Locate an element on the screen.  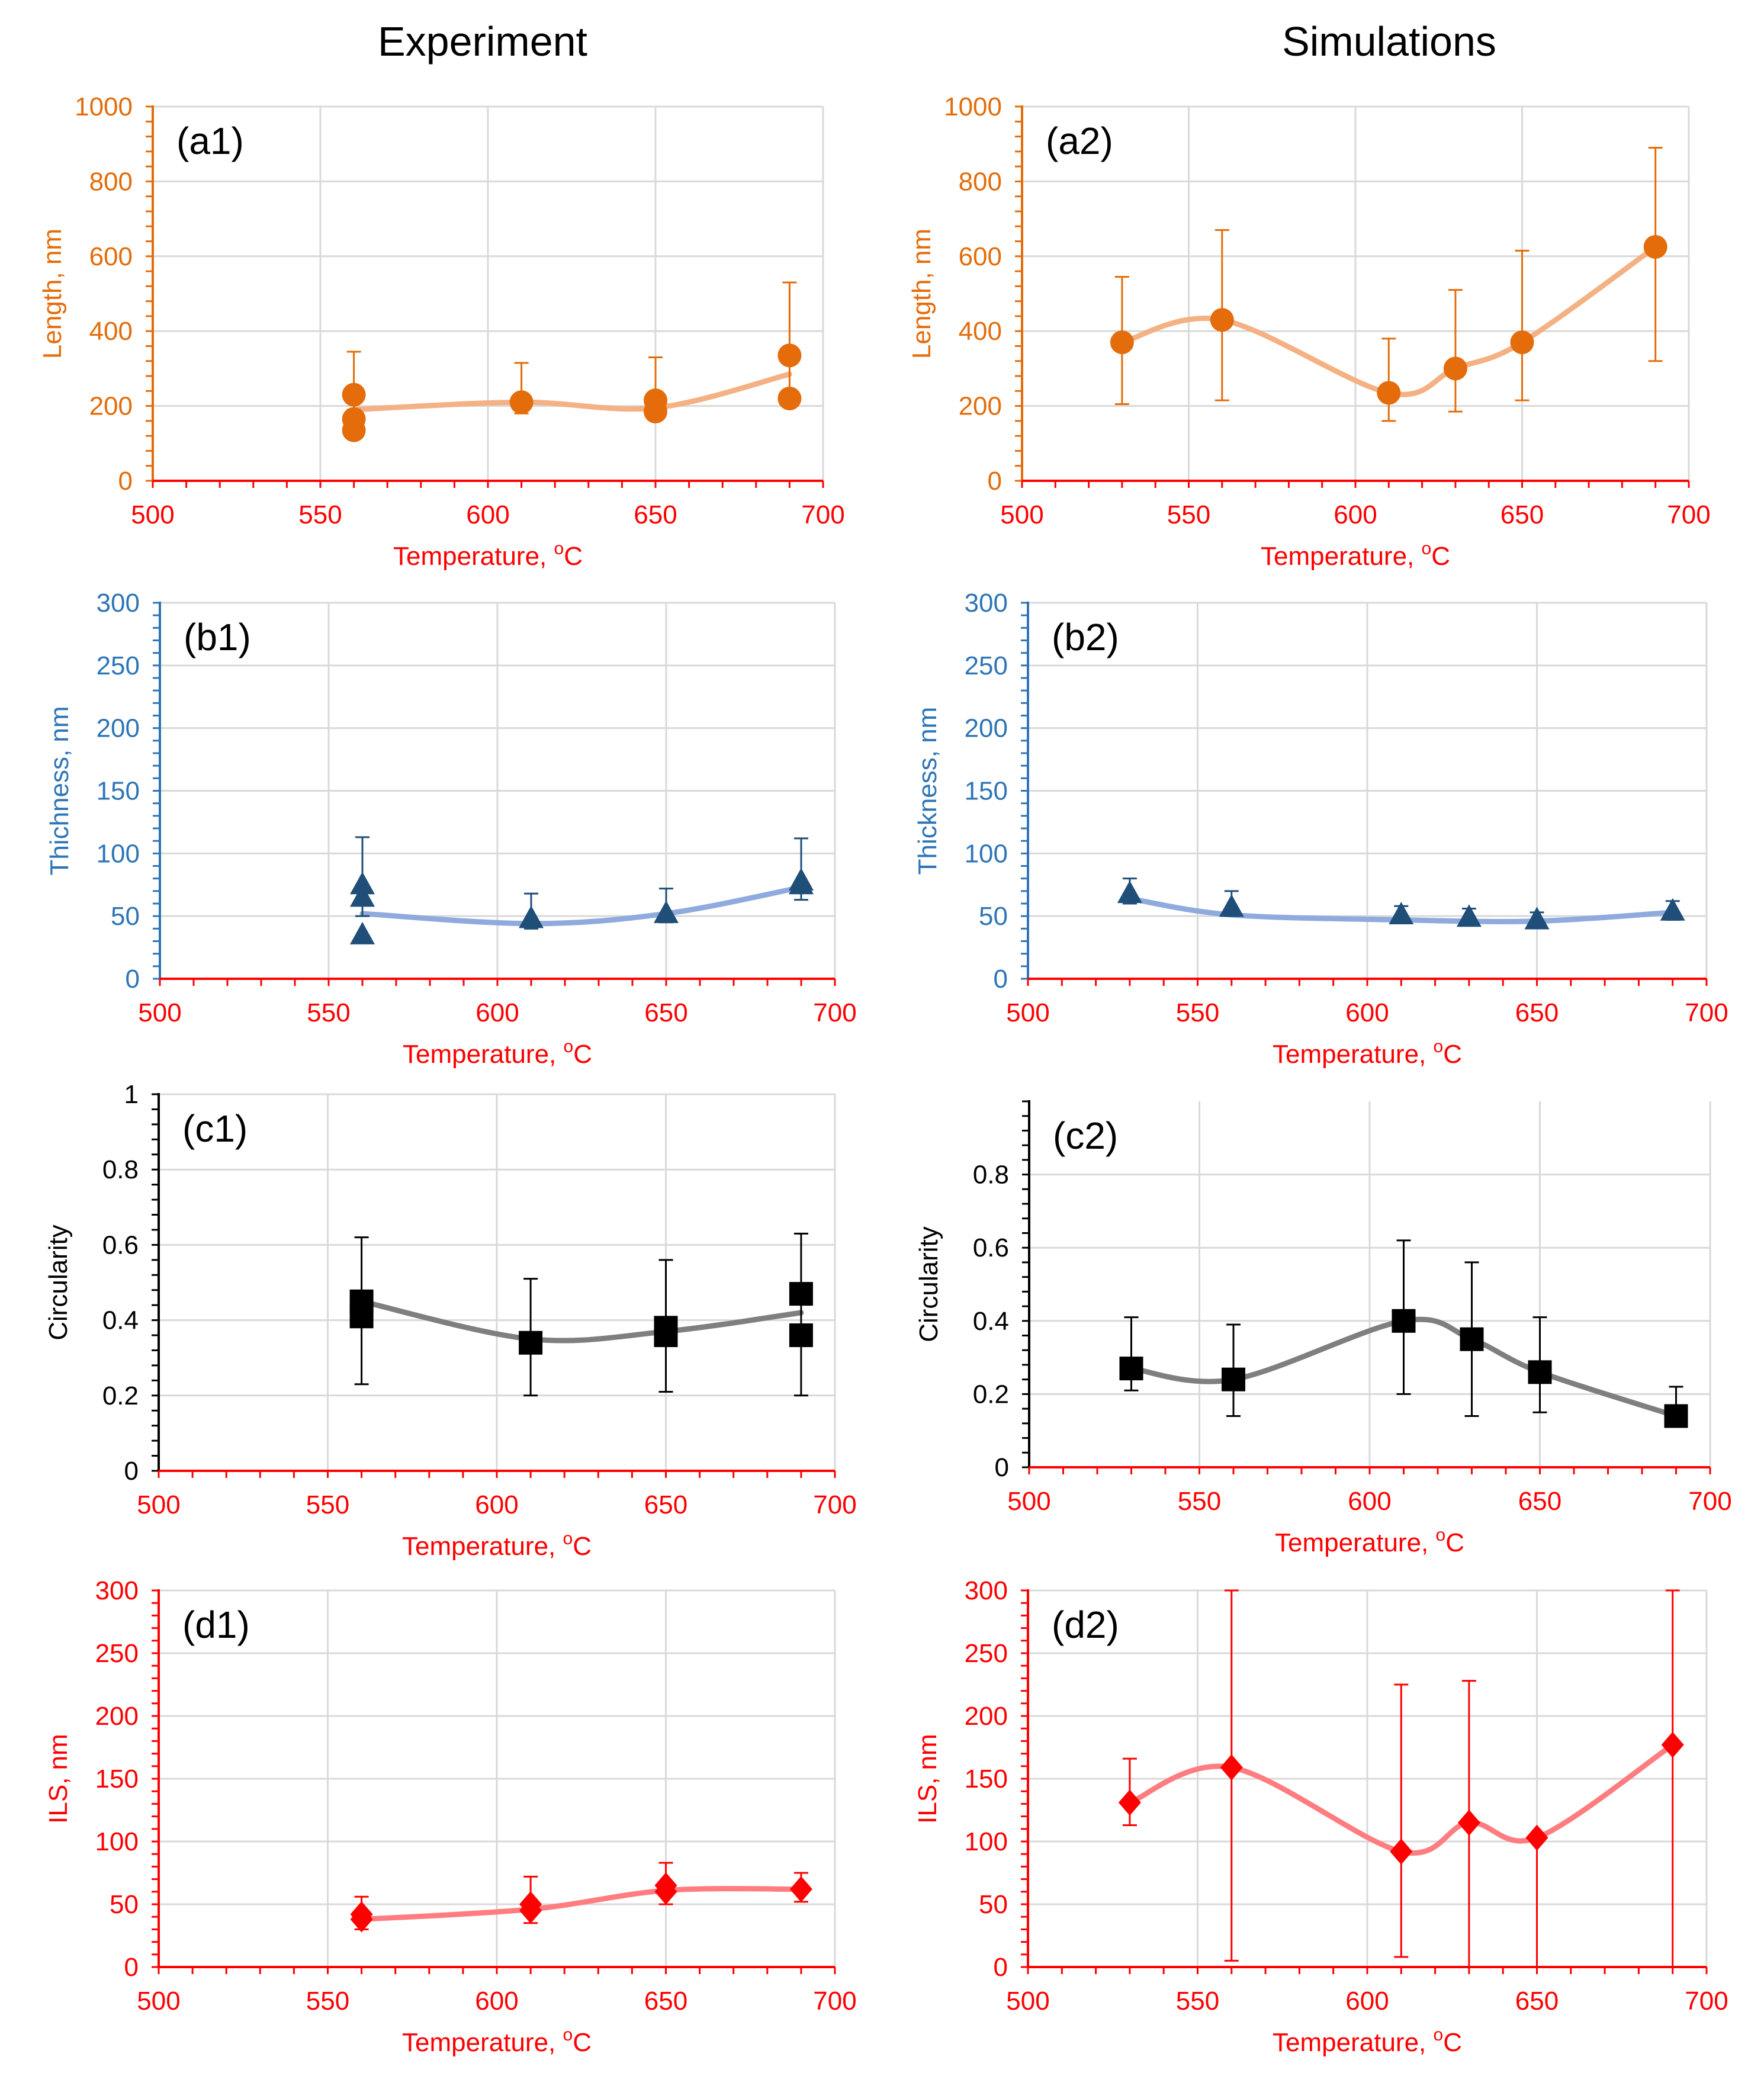
y-tick-label: 50 is located at coordinates (993, 1905).